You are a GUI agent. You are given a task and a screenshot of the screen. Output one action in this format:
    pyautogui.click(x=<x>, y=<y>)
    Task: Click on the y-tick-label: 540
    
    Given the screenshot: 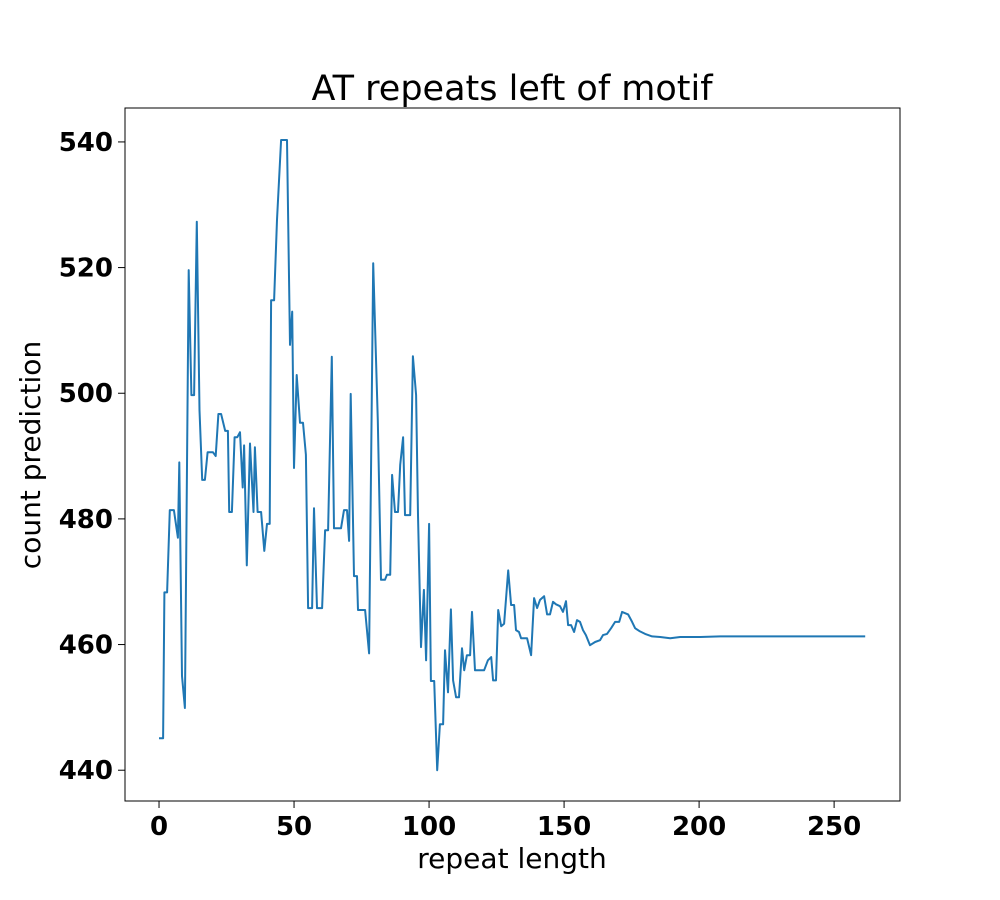 What is the action you would take?
    pyautogui.click(x=86, y=143)
    